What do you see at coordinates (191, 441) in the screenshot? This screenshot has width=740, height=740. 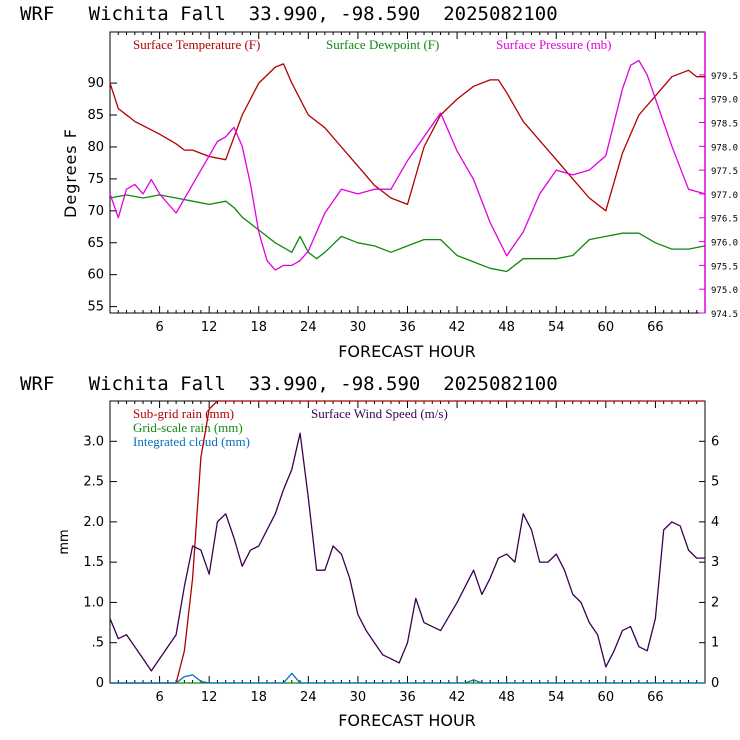 I see `chart2-legend-cloud: Integrated cloud (mm)` at bounding box center [191, 441].